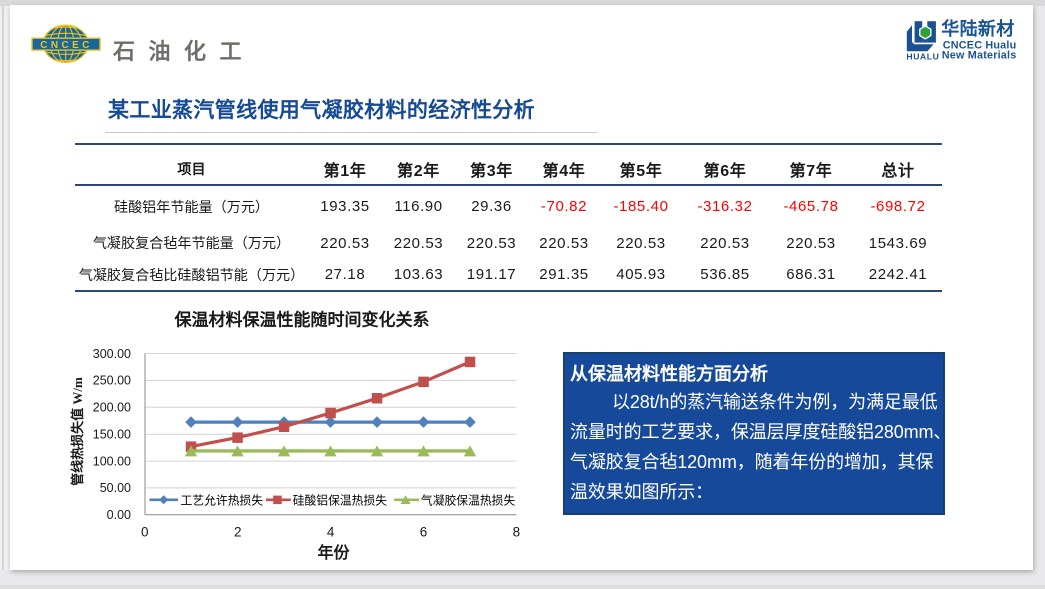 This screenshot has height=589, width=1045. I want to click on svg-text: 2, so click(238, 532).